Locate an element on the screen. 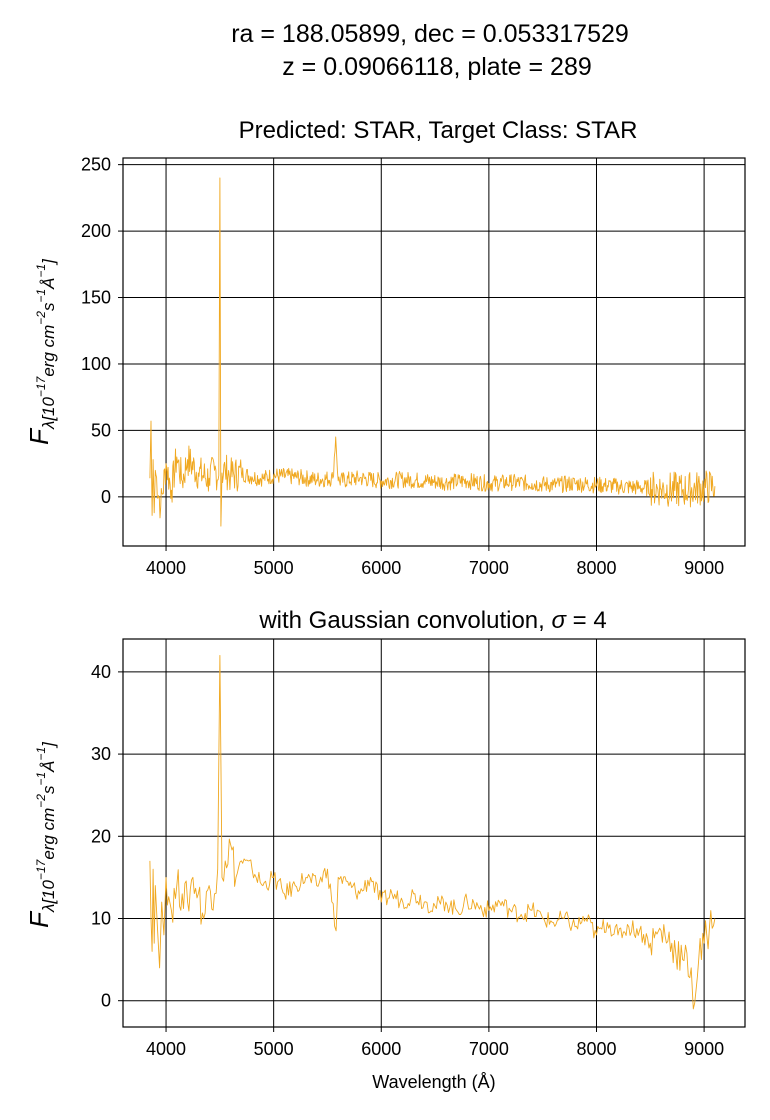 The height and width of the screenshot is (1120, 770). y-tick-label: 40 is located at coordinates (101, 672).